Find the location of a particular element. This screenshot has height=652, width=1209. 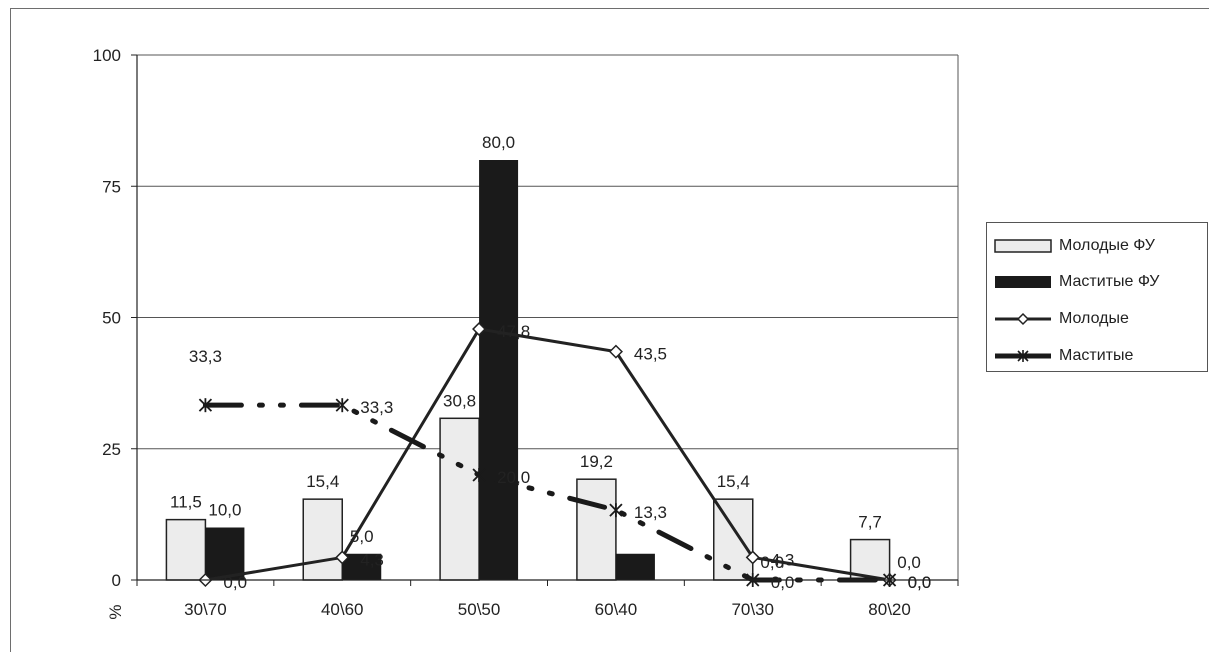

y-tick-label: 100 is located at coordinates (107, 55).